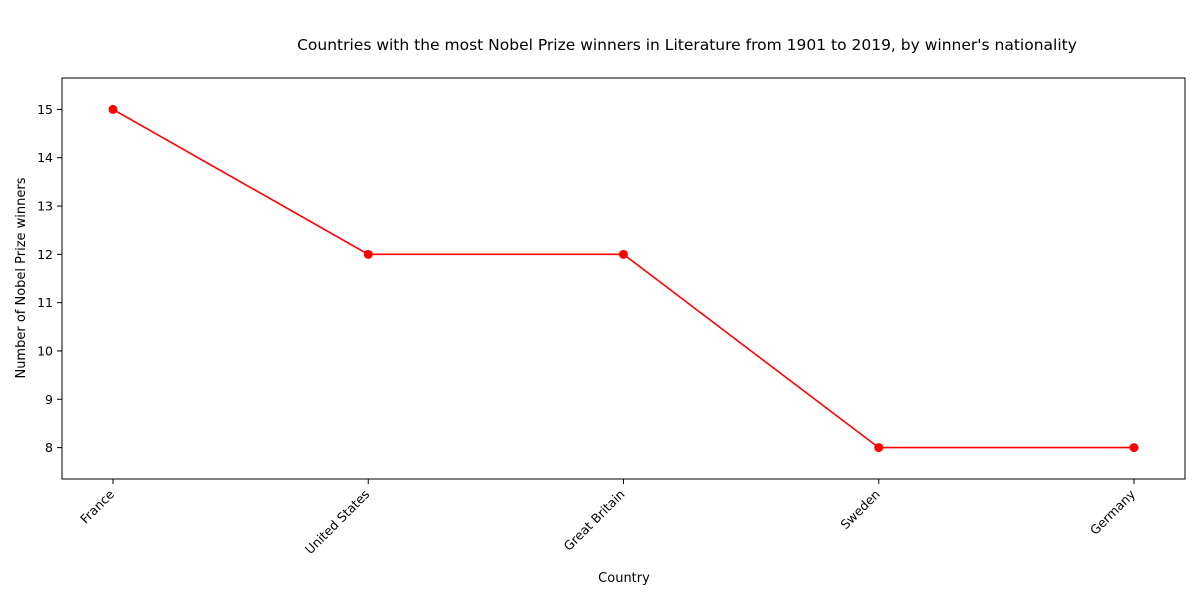  I want to click on y-tick-label: 14, so click(45, 157).